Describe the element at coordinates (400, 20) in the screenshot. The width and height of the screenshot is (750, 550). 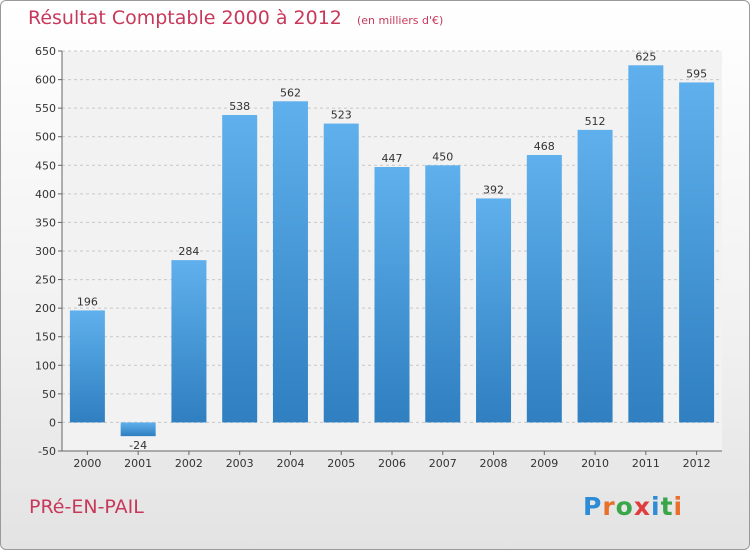
I see `chart-subtitle: (en milliers d'€)` at that location.